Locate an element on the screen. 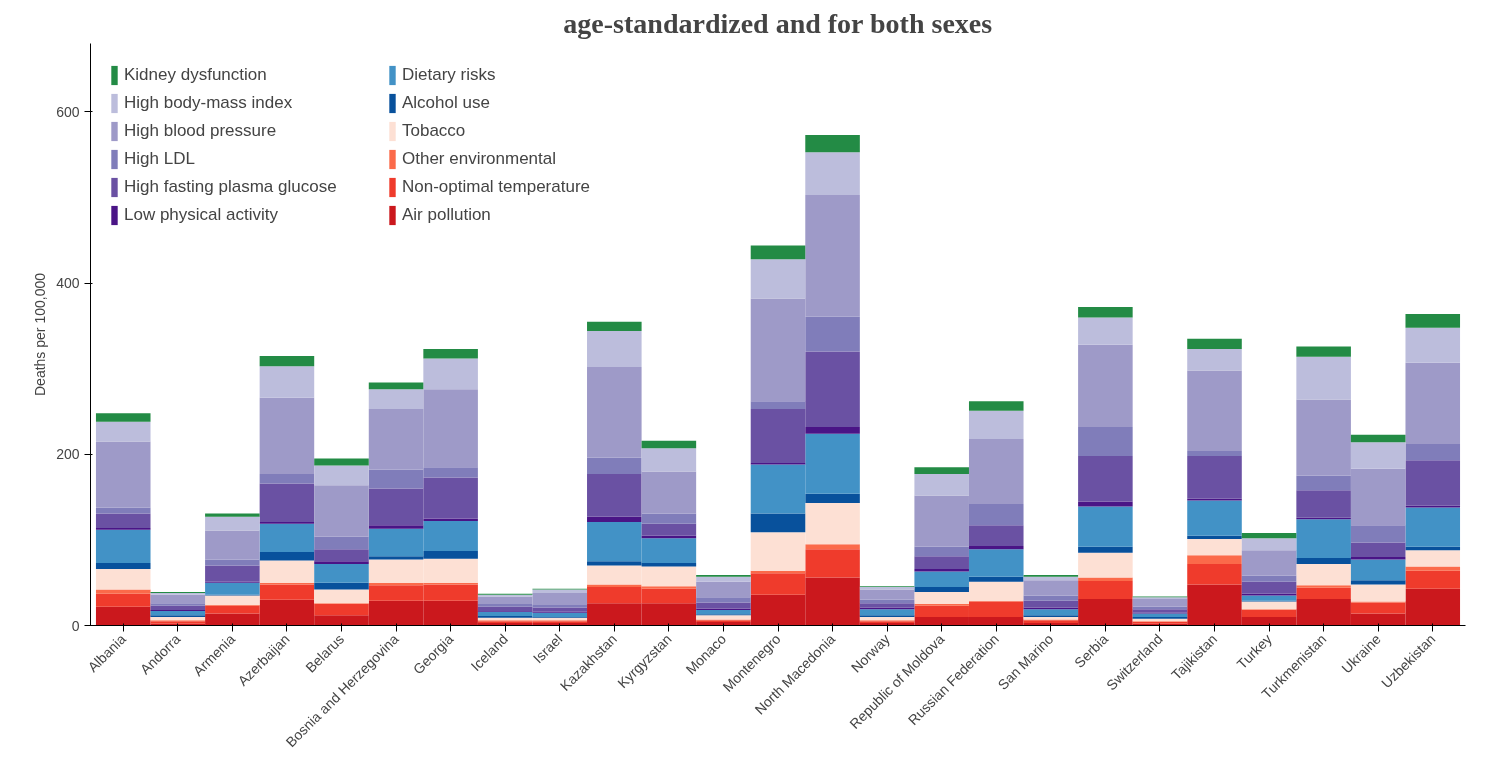 The width and height of the screenshot is (1489, 781). y-axis-title: Deaths per 100,000 is located at coordinates (40, 334).